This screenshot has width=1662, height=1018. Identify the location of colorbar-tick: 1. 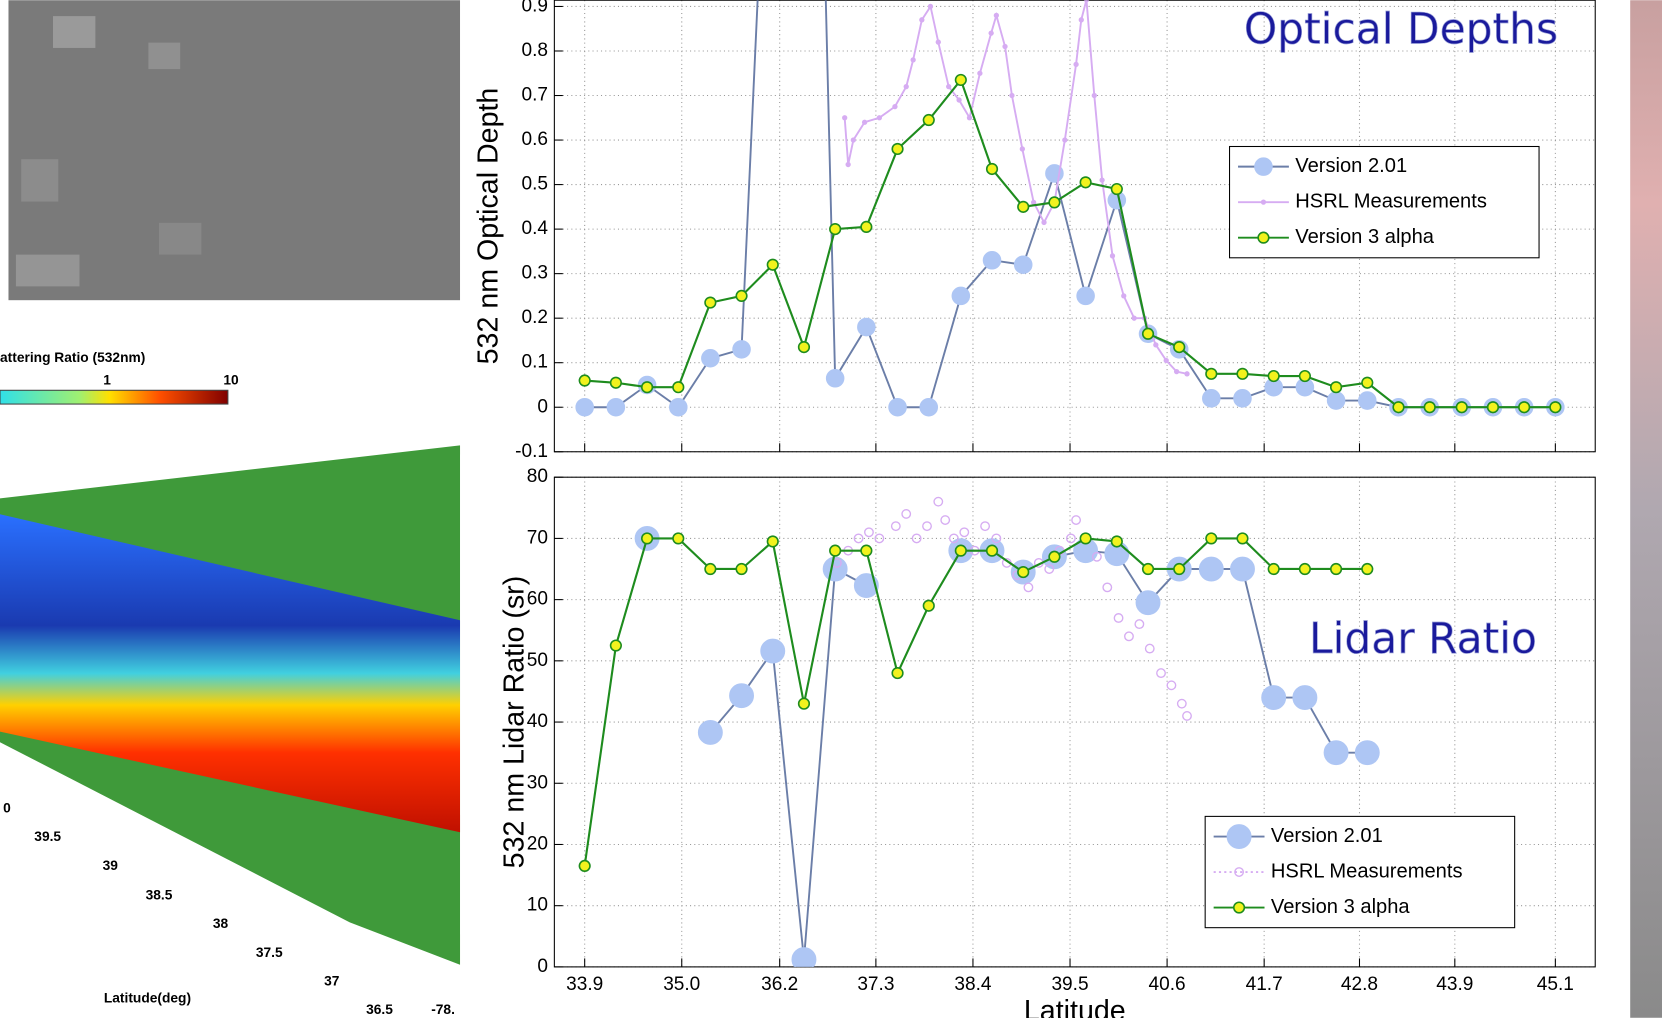
(107, 379).